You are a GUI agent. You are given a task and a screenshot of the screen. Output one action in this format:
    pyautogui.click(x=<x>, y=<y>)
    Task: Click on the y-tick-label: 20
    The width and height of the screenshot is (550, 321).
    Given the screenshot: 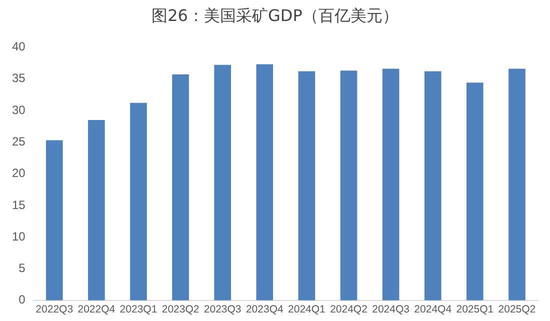 What is the action you would take?
    pyautogui.click(x=19, y=173)
    